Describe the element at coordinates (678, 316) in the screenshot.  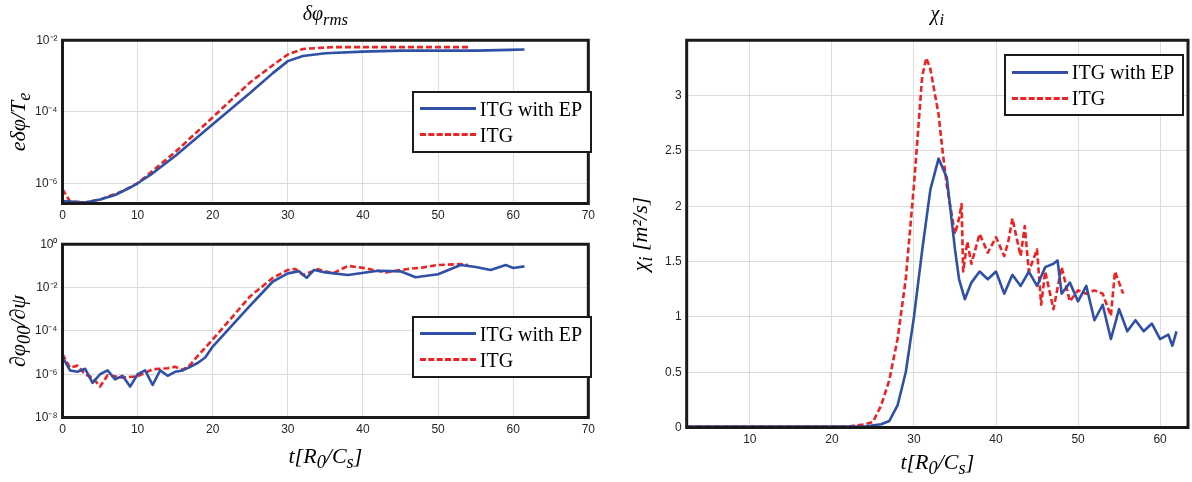
I see `y-tick-label: 1` at that location.